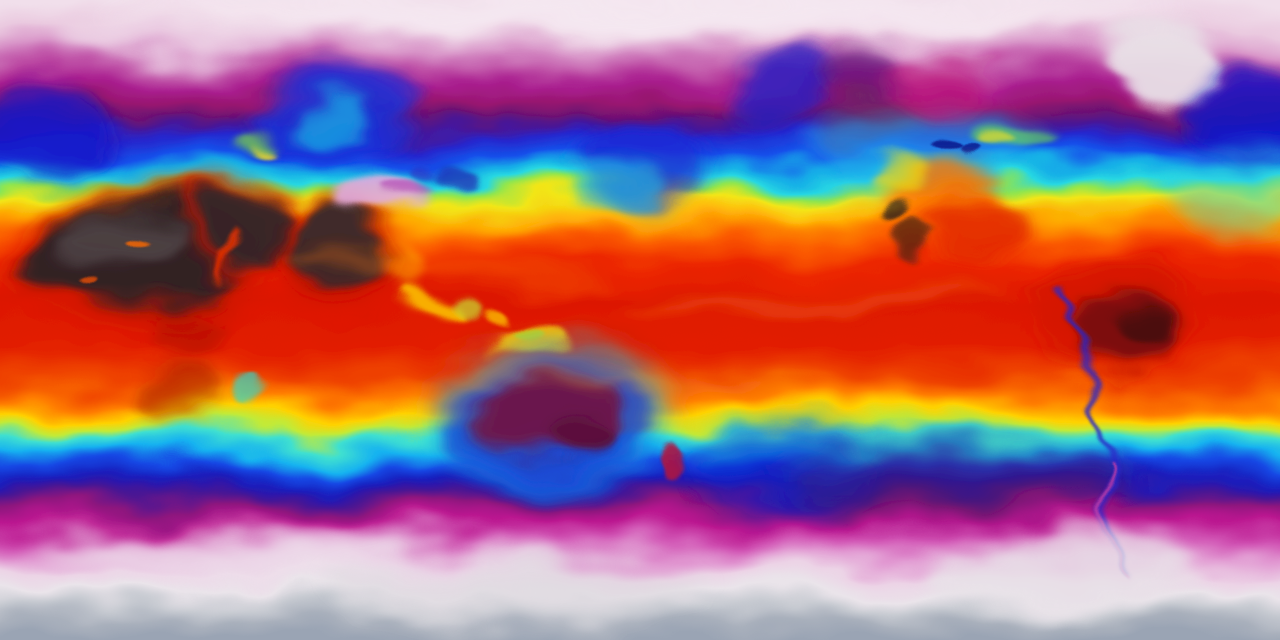 The height and width of the screenshot is (640, 1280). I want to click on map-feature-great-lake-east, so click(968, 153).